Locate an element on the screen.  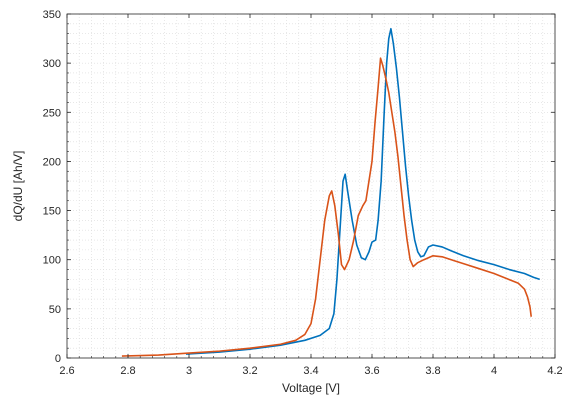
x-tick-label: 3.2 is located at coordinates (249, 371).